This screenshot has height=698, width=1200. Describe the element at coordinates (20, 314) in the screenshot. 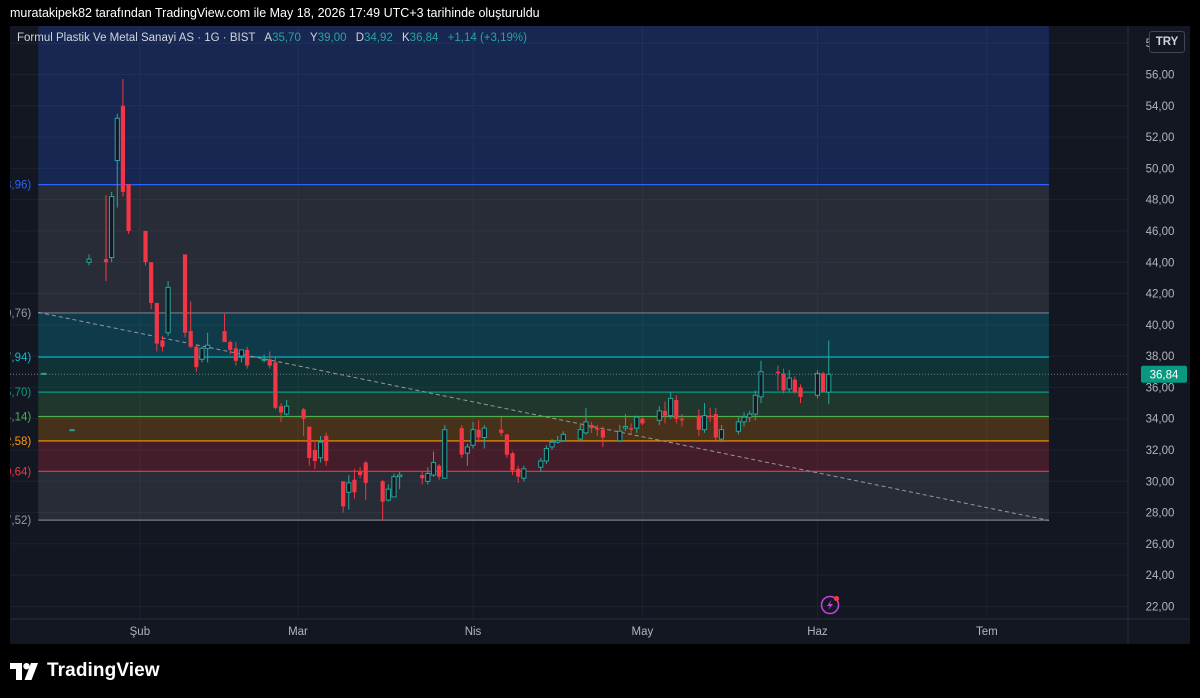

I see `fib-level-label: 1 (40,76)` at that location.